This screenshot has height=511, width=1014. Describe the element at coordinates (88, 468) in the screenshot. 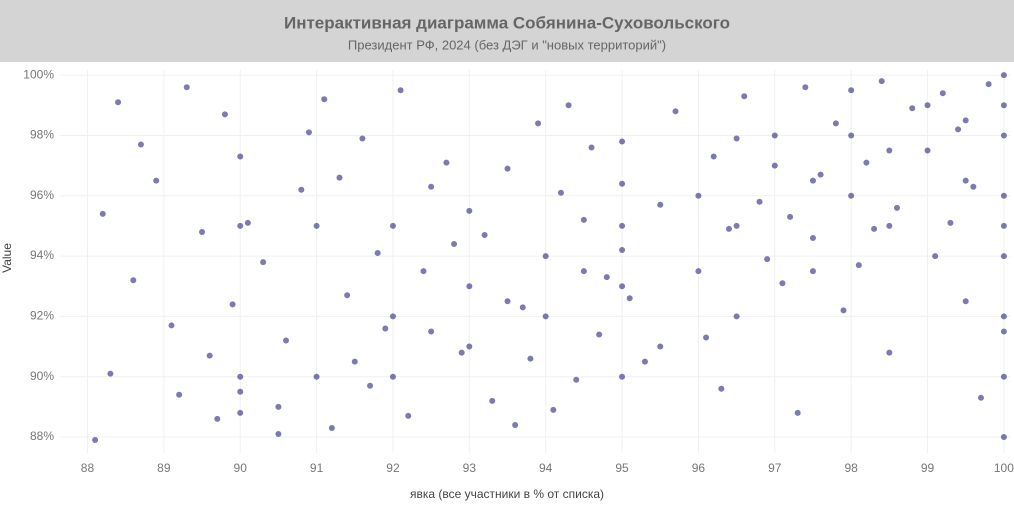

I see `x-tick-label: 88` at that location.